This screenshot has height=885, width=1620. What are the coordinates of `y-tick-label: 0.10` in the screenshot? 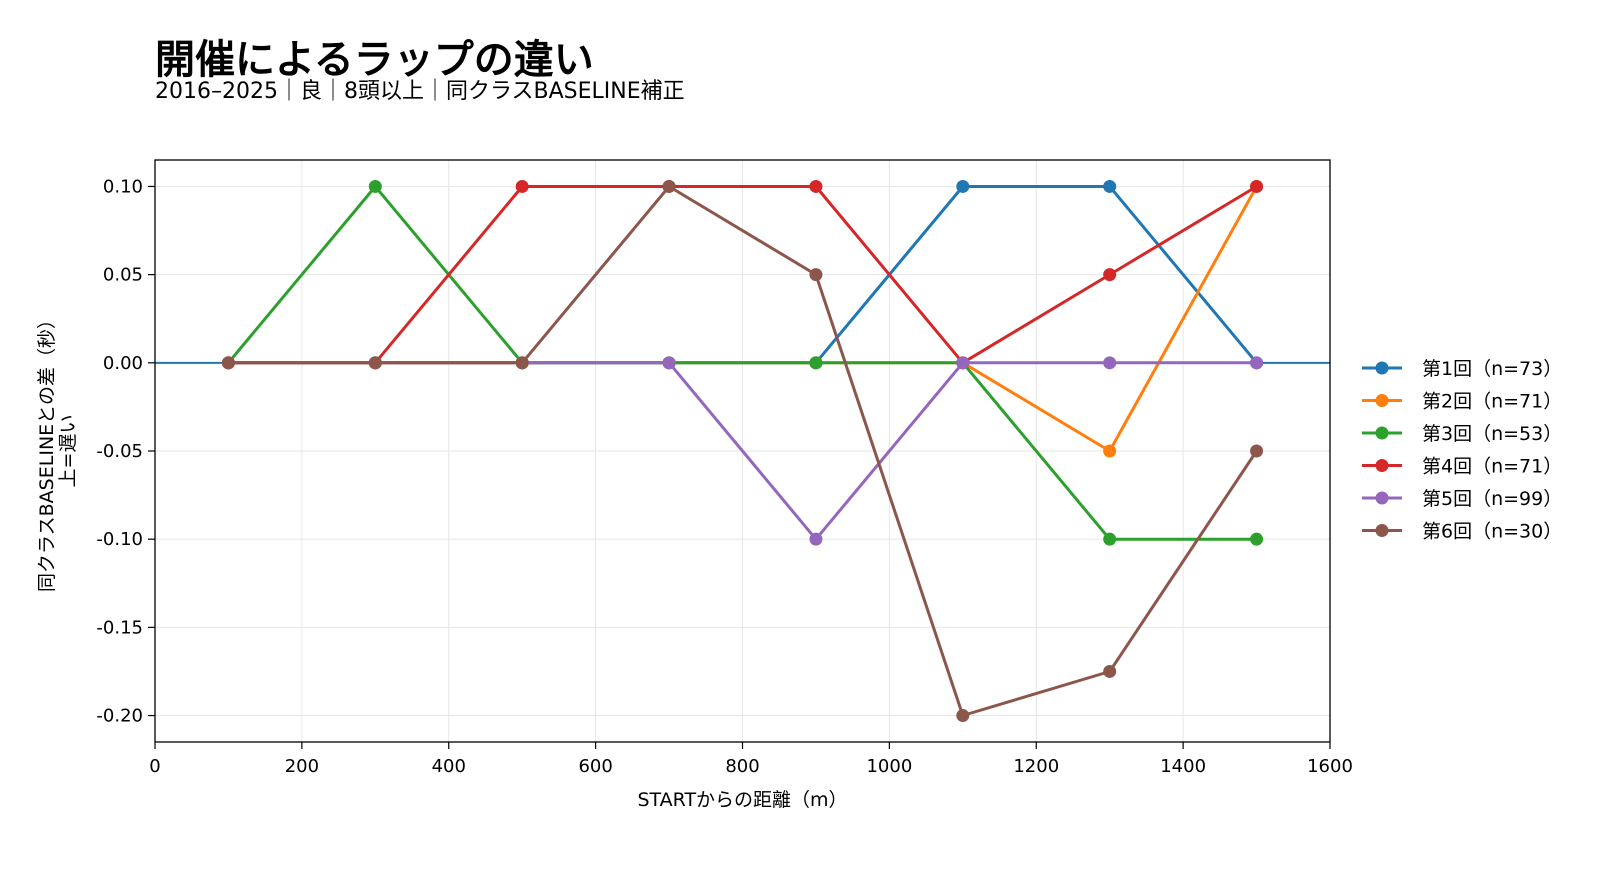 It's located at (123, 186).